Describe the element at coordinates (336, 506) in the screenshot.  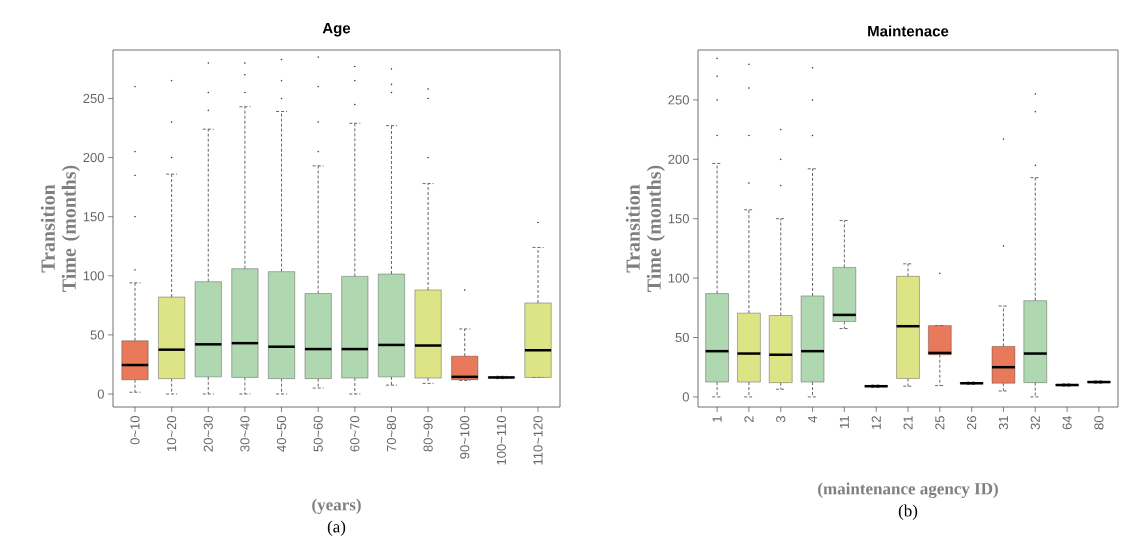
I see `x-axis-title: (years)` at that location.